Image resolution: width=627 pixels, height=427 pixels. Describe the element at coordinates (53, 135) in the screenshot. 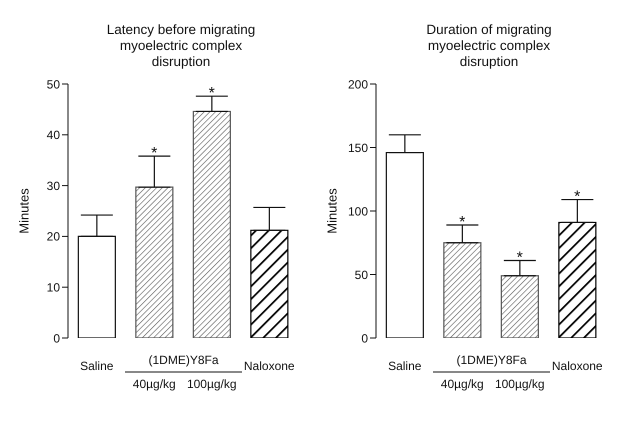

I see `y-tick-label: 40` at that location.